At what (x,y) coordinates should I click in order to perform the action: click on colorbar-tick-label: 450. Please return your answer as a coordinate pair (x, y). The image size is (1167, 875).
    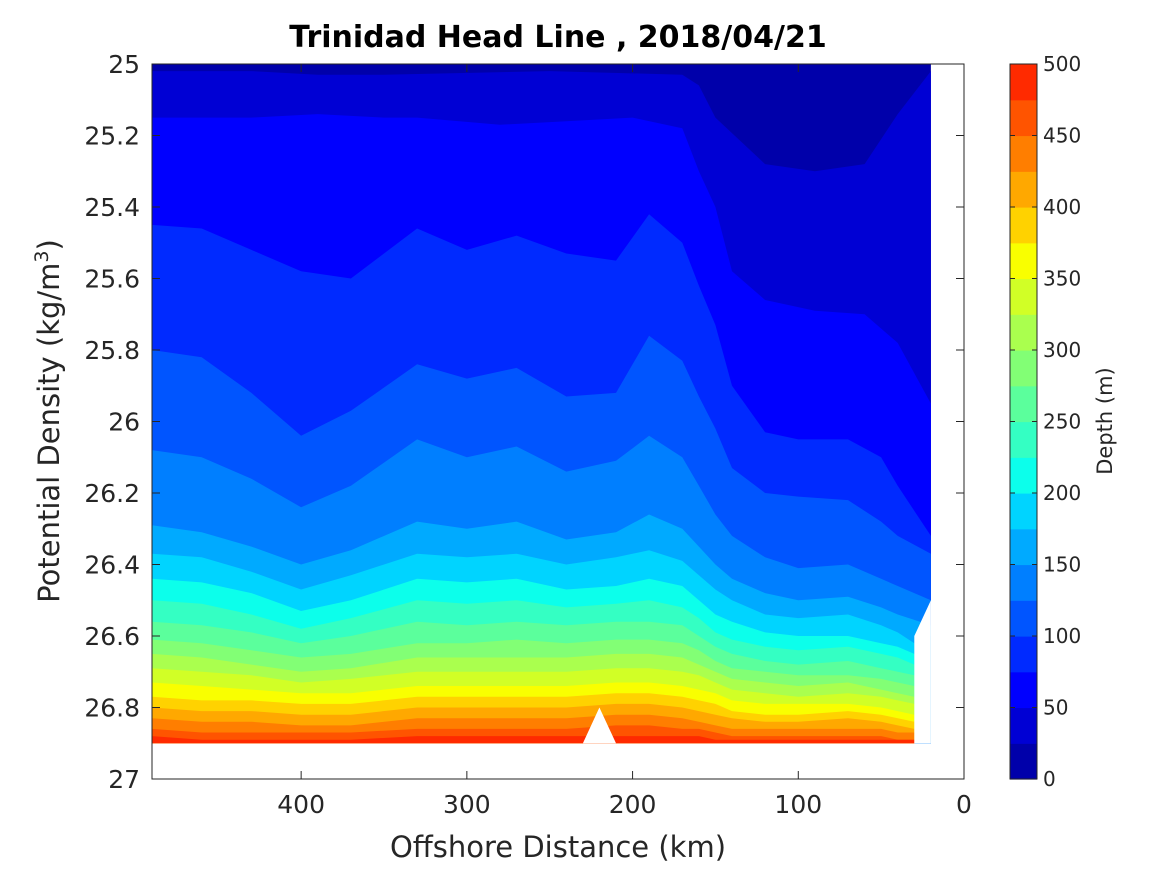
    Looking at the image, I should click on (1062, 136).